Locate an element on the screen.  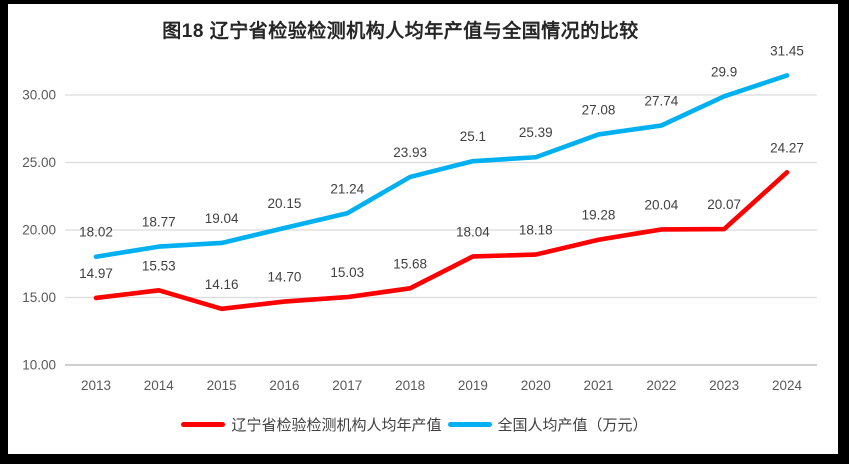
data-label-series-0: 20.04 is located at coordinates (661, 204).